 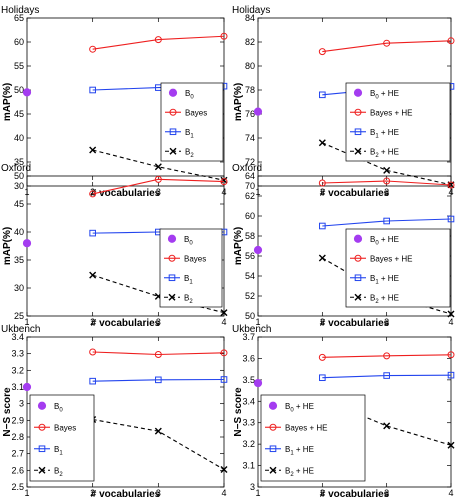 I want to click on legend-box, so click(x=398, y=268).